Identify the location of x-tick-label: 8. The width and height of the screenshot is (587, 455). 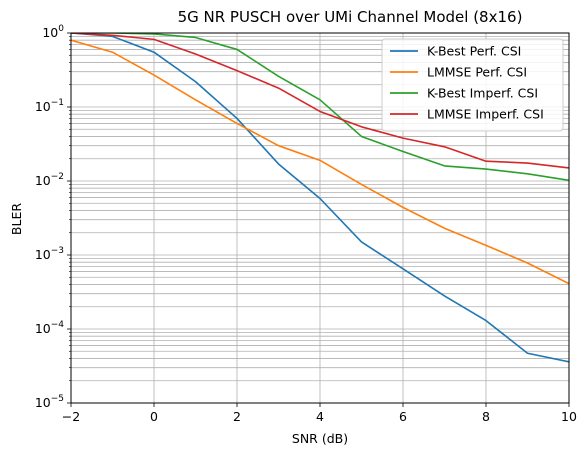
(486, 416).